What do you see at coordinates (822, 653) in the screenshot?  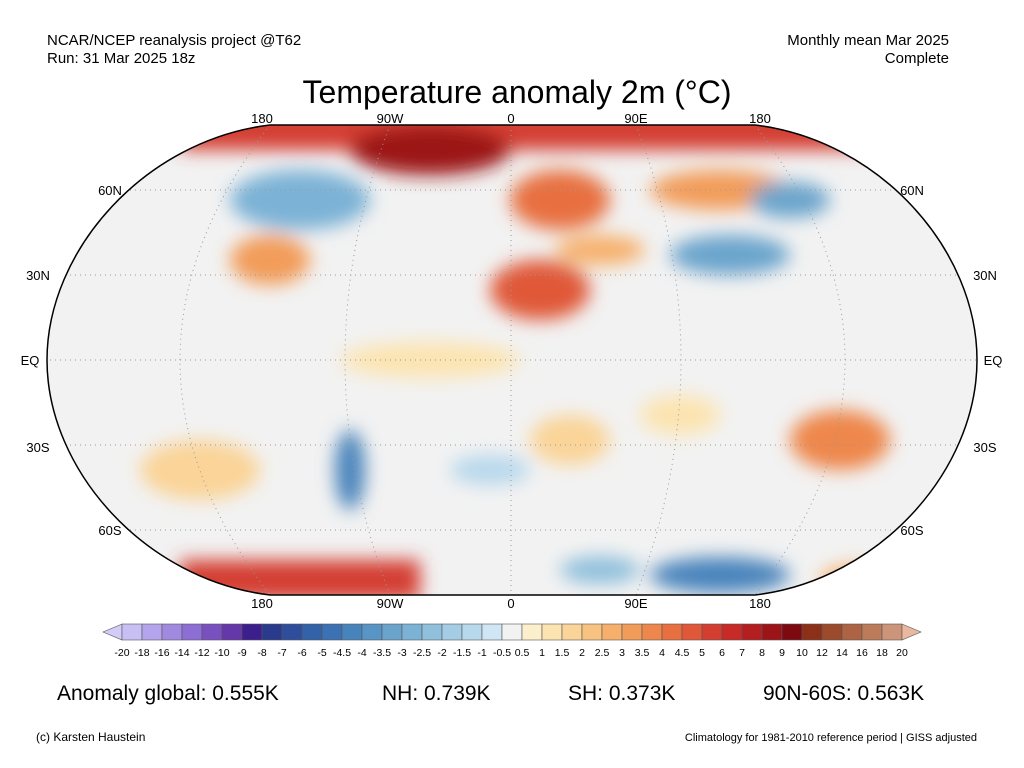 I see `colorbar-label: 12` at bounding box center [822, 653].